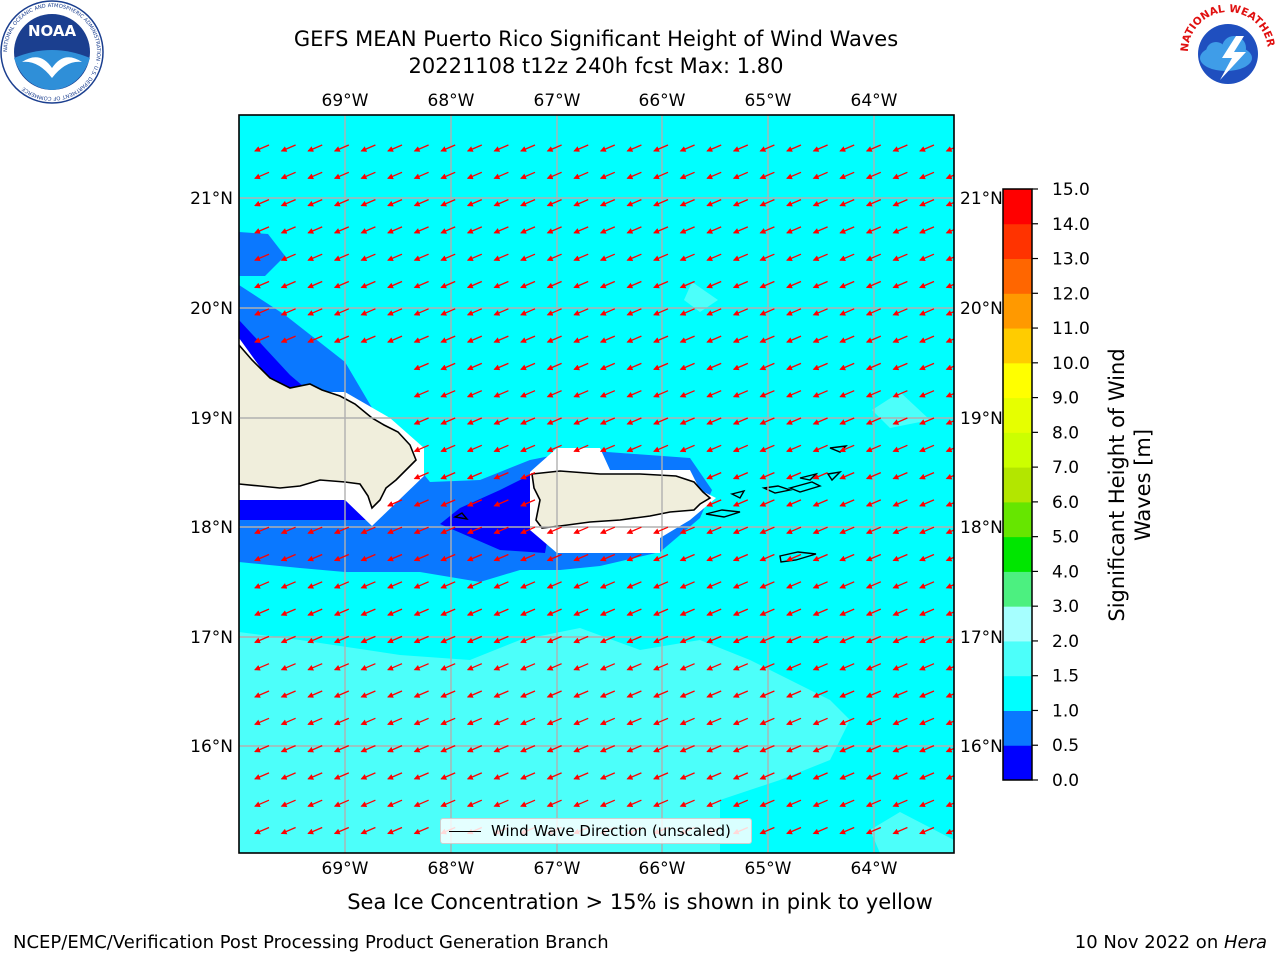  I want to click on wave-band-1-5-to-2-ne, so click(901, 410).